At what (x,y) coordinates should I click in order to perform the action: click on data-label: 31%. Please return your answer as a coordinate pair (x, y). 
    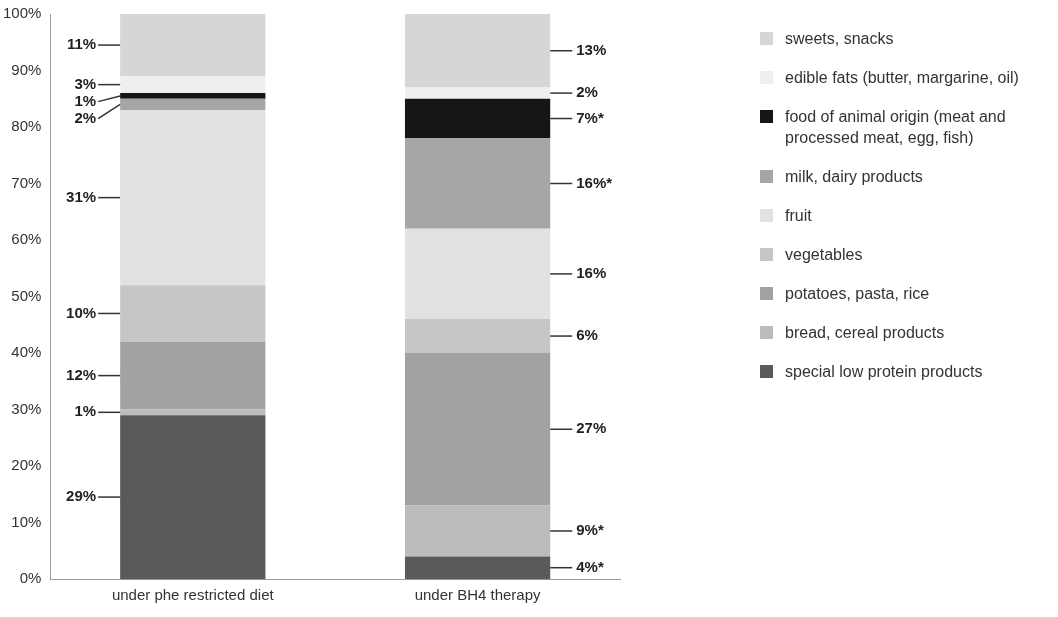
    Looking at the image, I should click on (81, 196).